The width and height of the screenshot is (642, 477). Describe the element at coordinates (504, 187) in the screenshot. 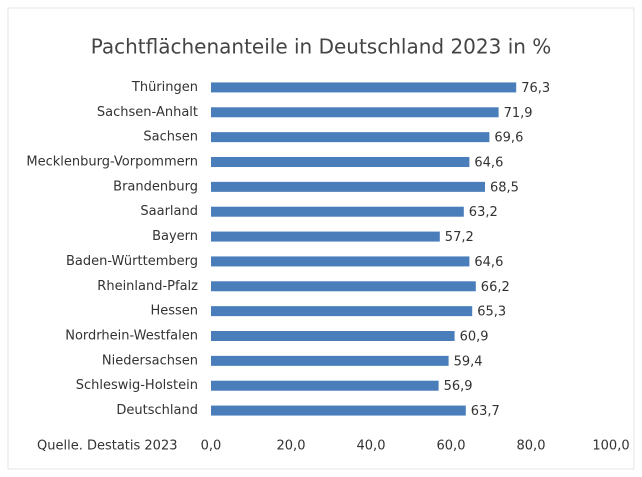

I see `data-label: 68,5` at that location.